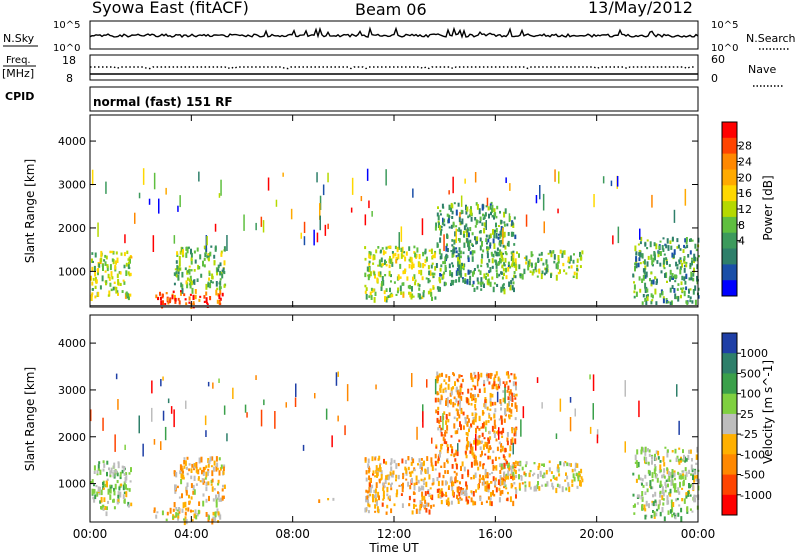 This screenshot has width=800, height=554. Describe the element at coordinates (729, 485) in the screenshot. I see `colorbar-segment` at that location.